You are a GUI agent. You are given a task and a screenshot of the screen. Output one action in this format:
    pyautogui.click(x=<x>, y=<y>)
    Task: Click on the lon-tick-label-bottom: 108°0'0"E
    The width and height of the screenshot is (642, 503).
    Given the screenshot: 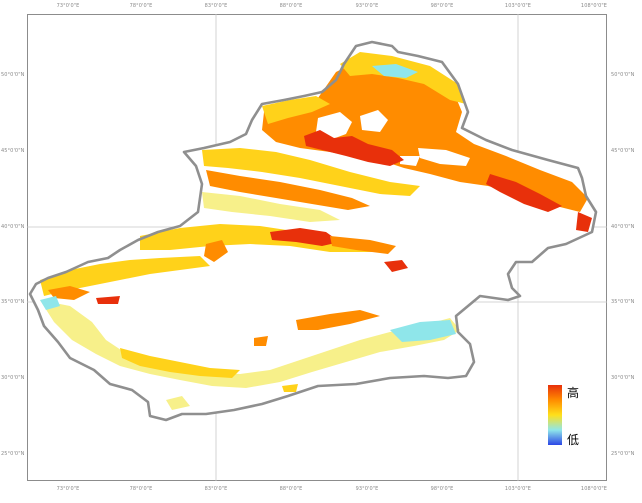 What is the action you would take?
    pyautogui.click(x=594, y=489)
    